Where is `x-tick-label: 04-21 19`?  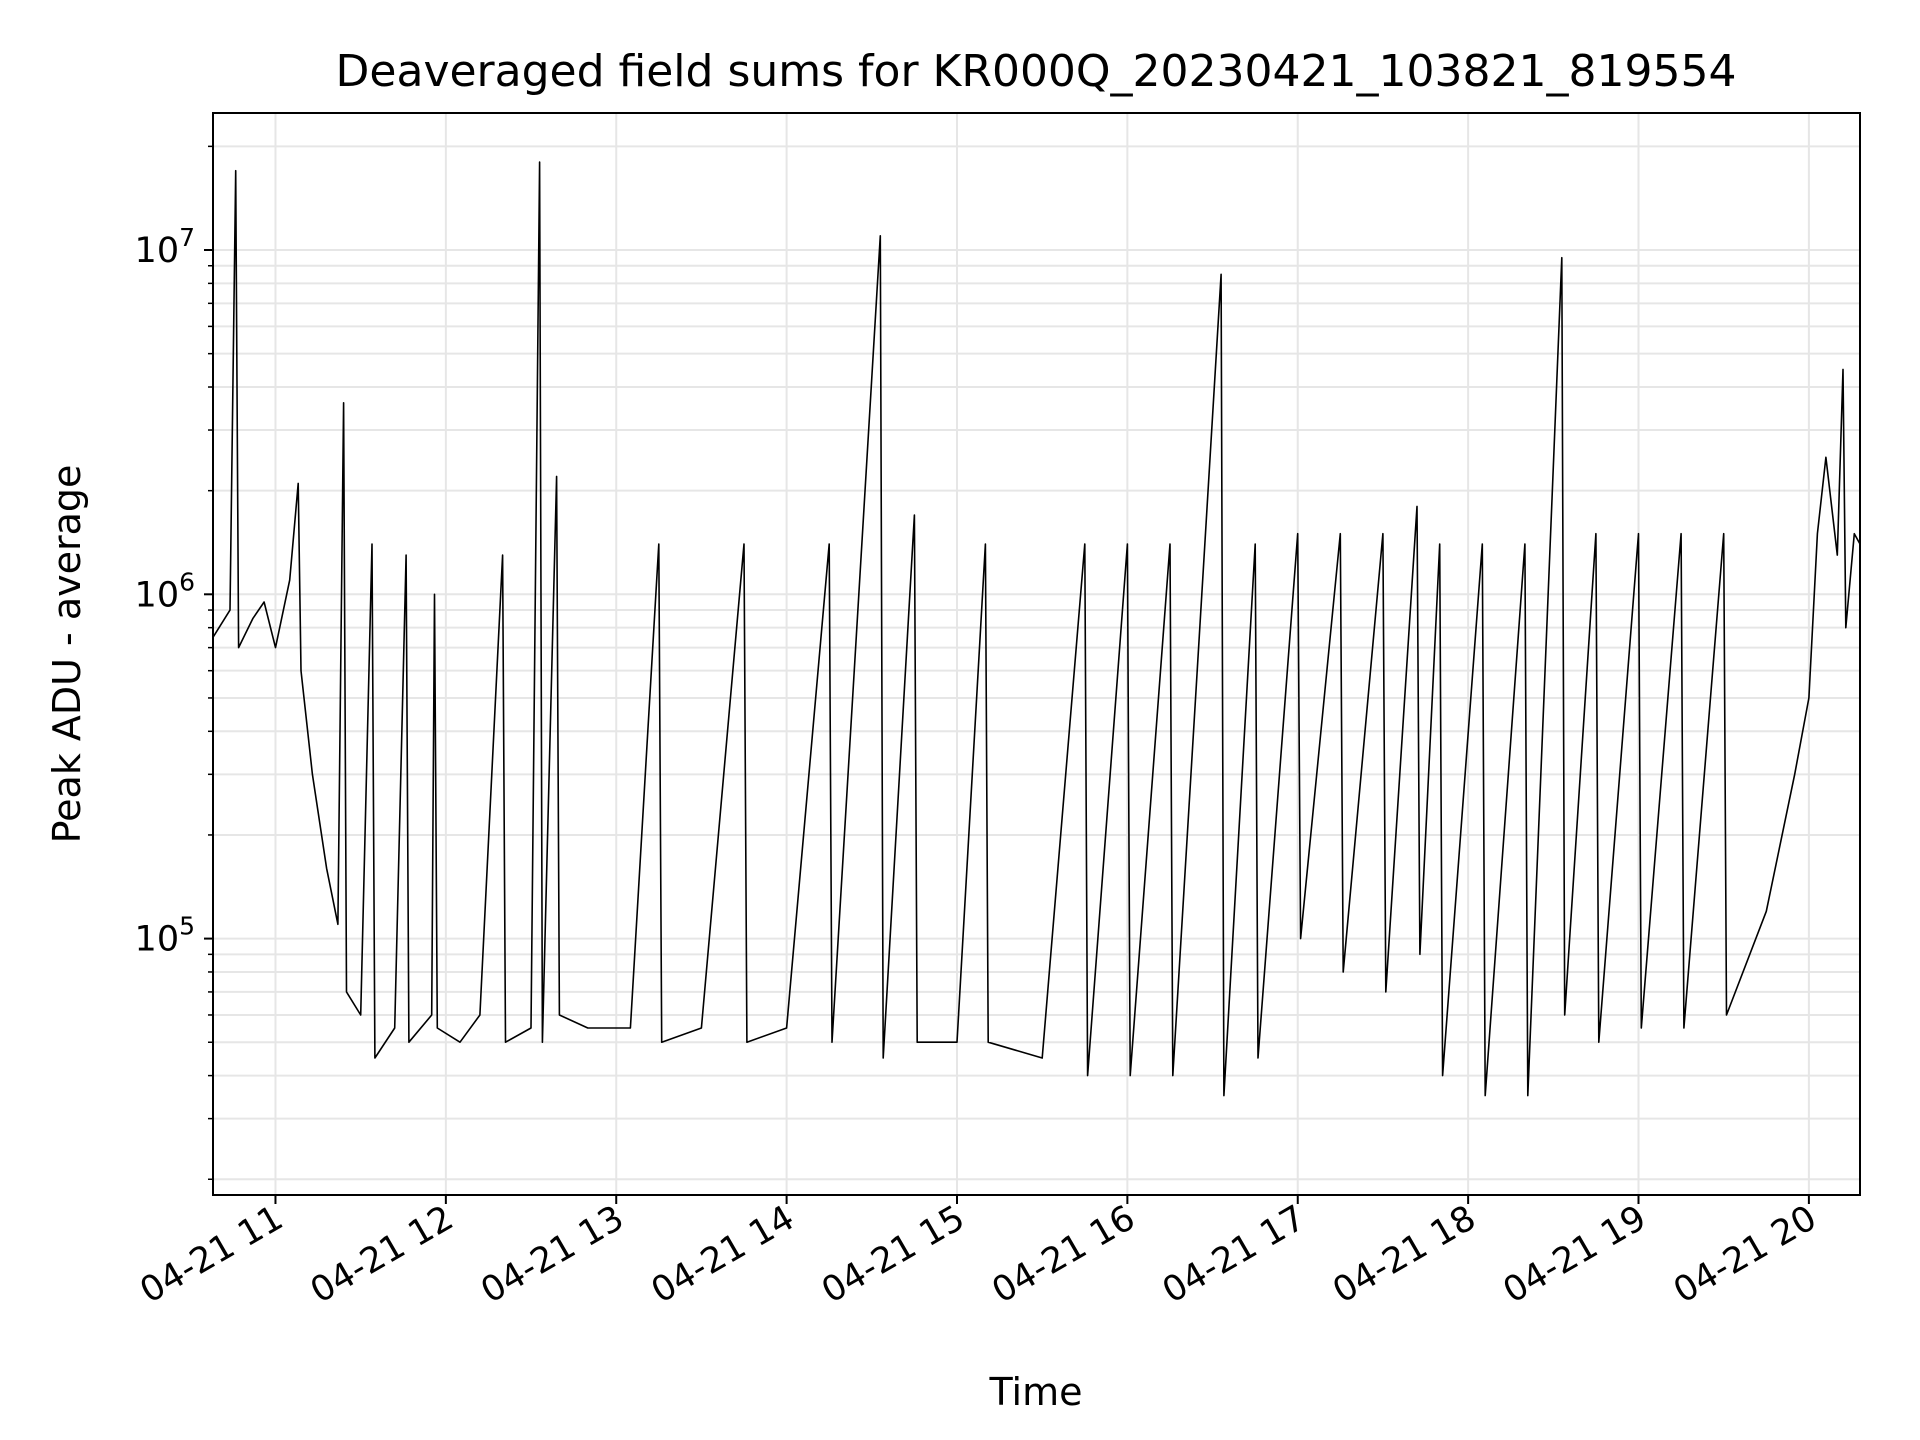 x-tick-label: 04-21 19 is located at coordinates (1575, 1254).